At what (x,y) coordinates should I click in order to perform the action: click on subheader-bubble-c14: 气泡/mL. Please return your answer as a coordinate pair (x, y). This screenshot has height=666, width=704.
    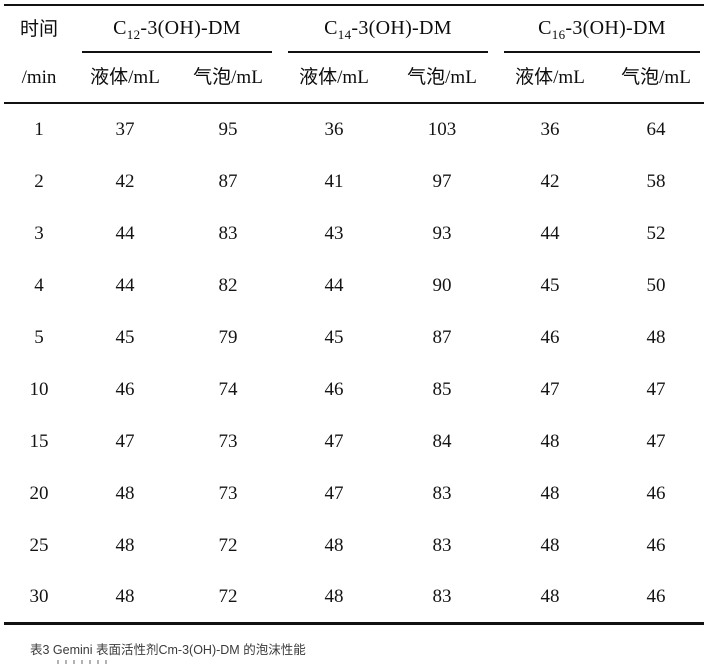
    Looking at the image, I should click on (442, 78).